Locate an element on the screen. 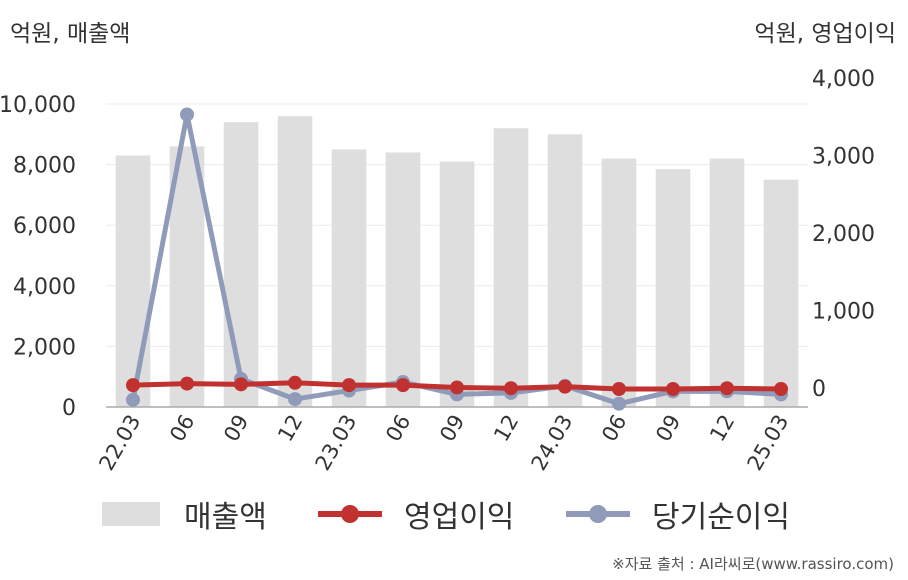  legend-swatch-operating-income is located at coordinates (350, 514).